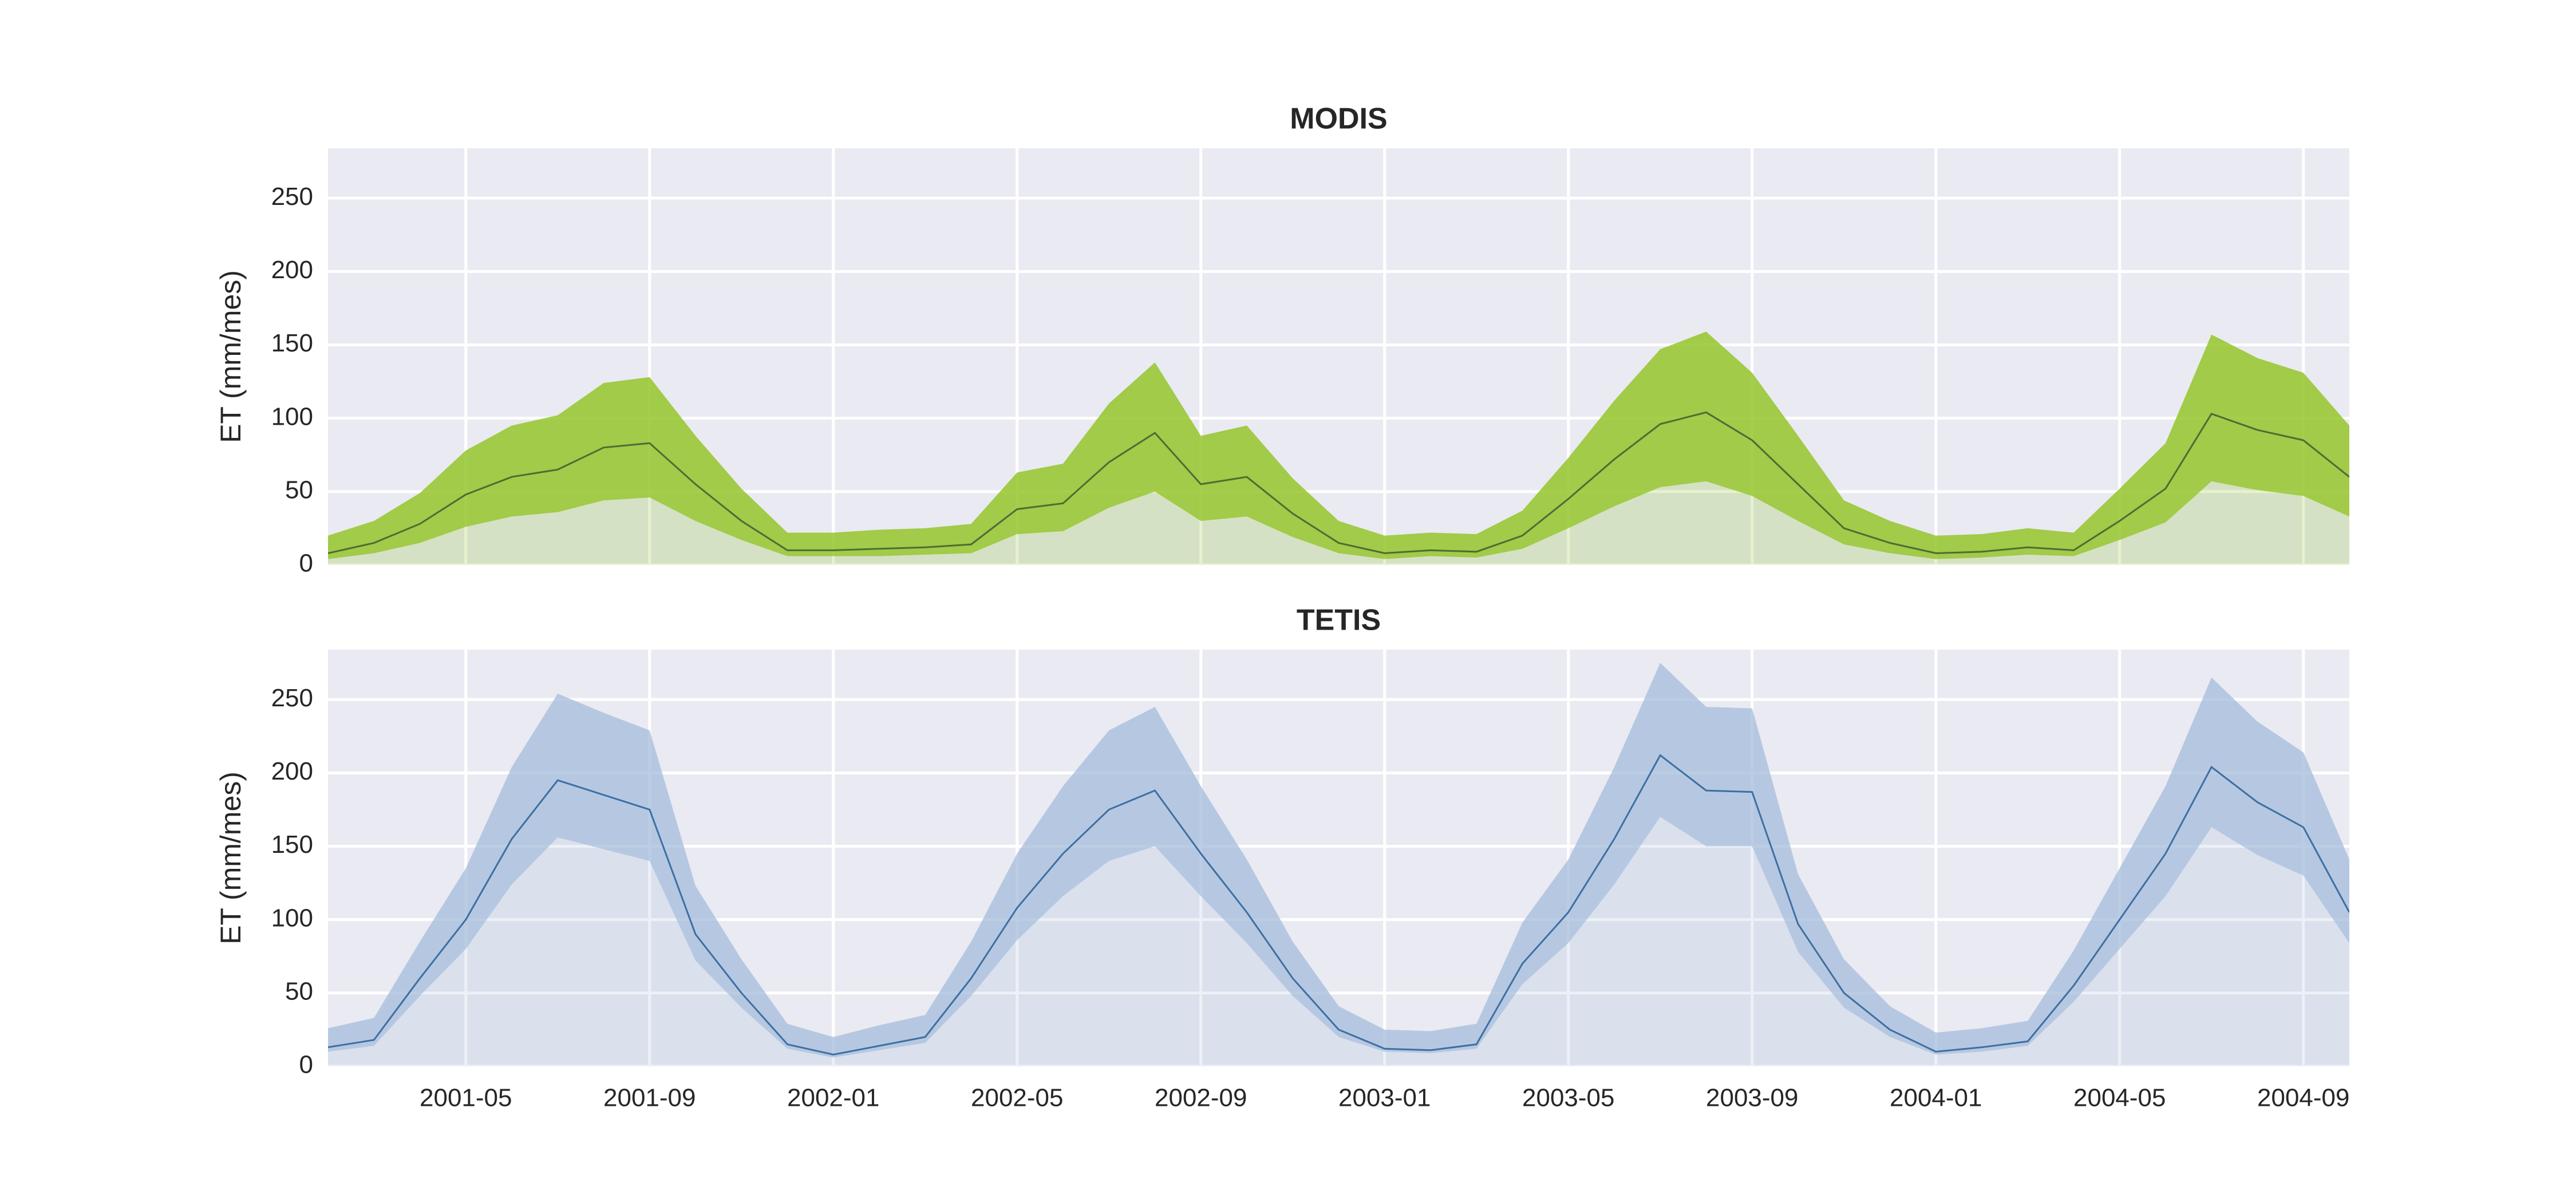 The height and width of the screenshot is (1202, 2576). What do you see at coordinates (1384, 1098) in the screenshot?
I see `x-tick-label: 2003-01` at bounding box center [1384, 1098].